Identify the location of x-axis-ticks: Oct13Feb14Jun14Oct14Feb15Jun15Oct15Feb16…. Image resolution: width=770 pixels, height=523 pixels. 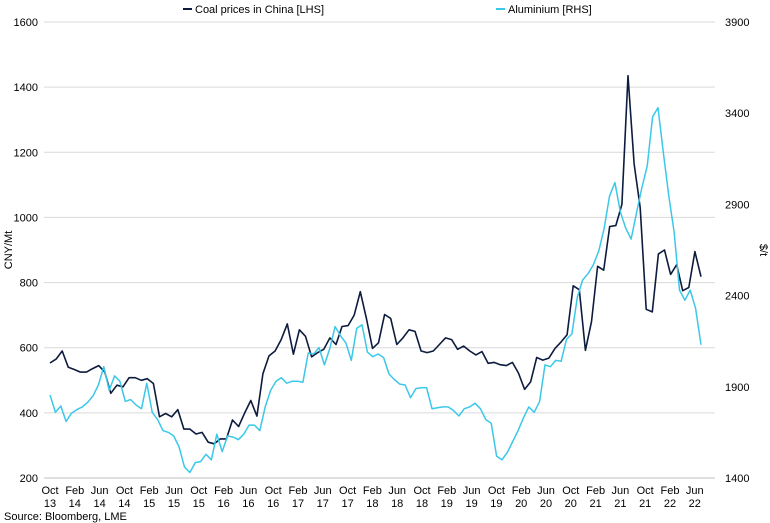
(372, 497).